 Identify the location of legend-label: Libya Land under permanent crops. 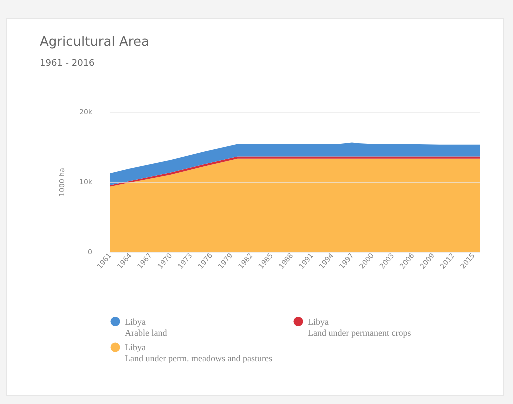
(360, 327).